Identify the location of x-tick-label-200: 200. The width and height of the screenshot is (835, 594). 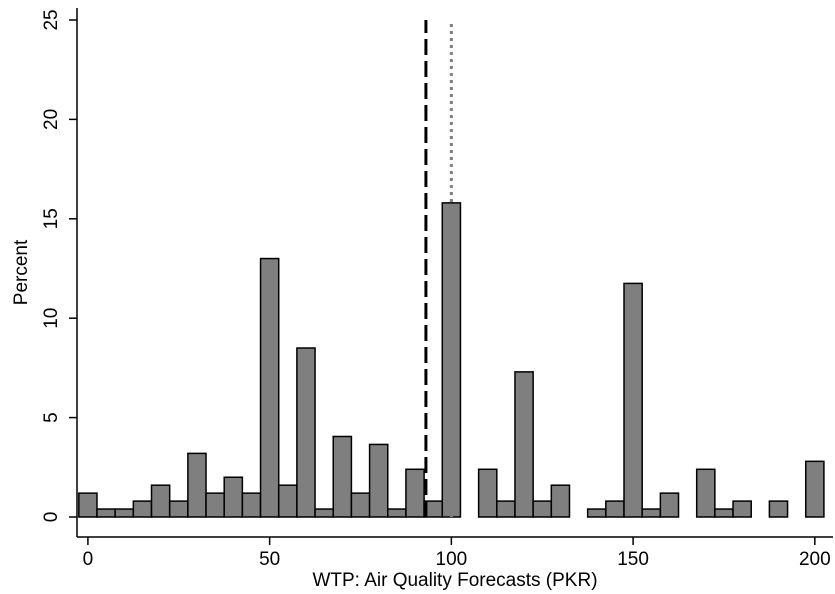
(815, 559).